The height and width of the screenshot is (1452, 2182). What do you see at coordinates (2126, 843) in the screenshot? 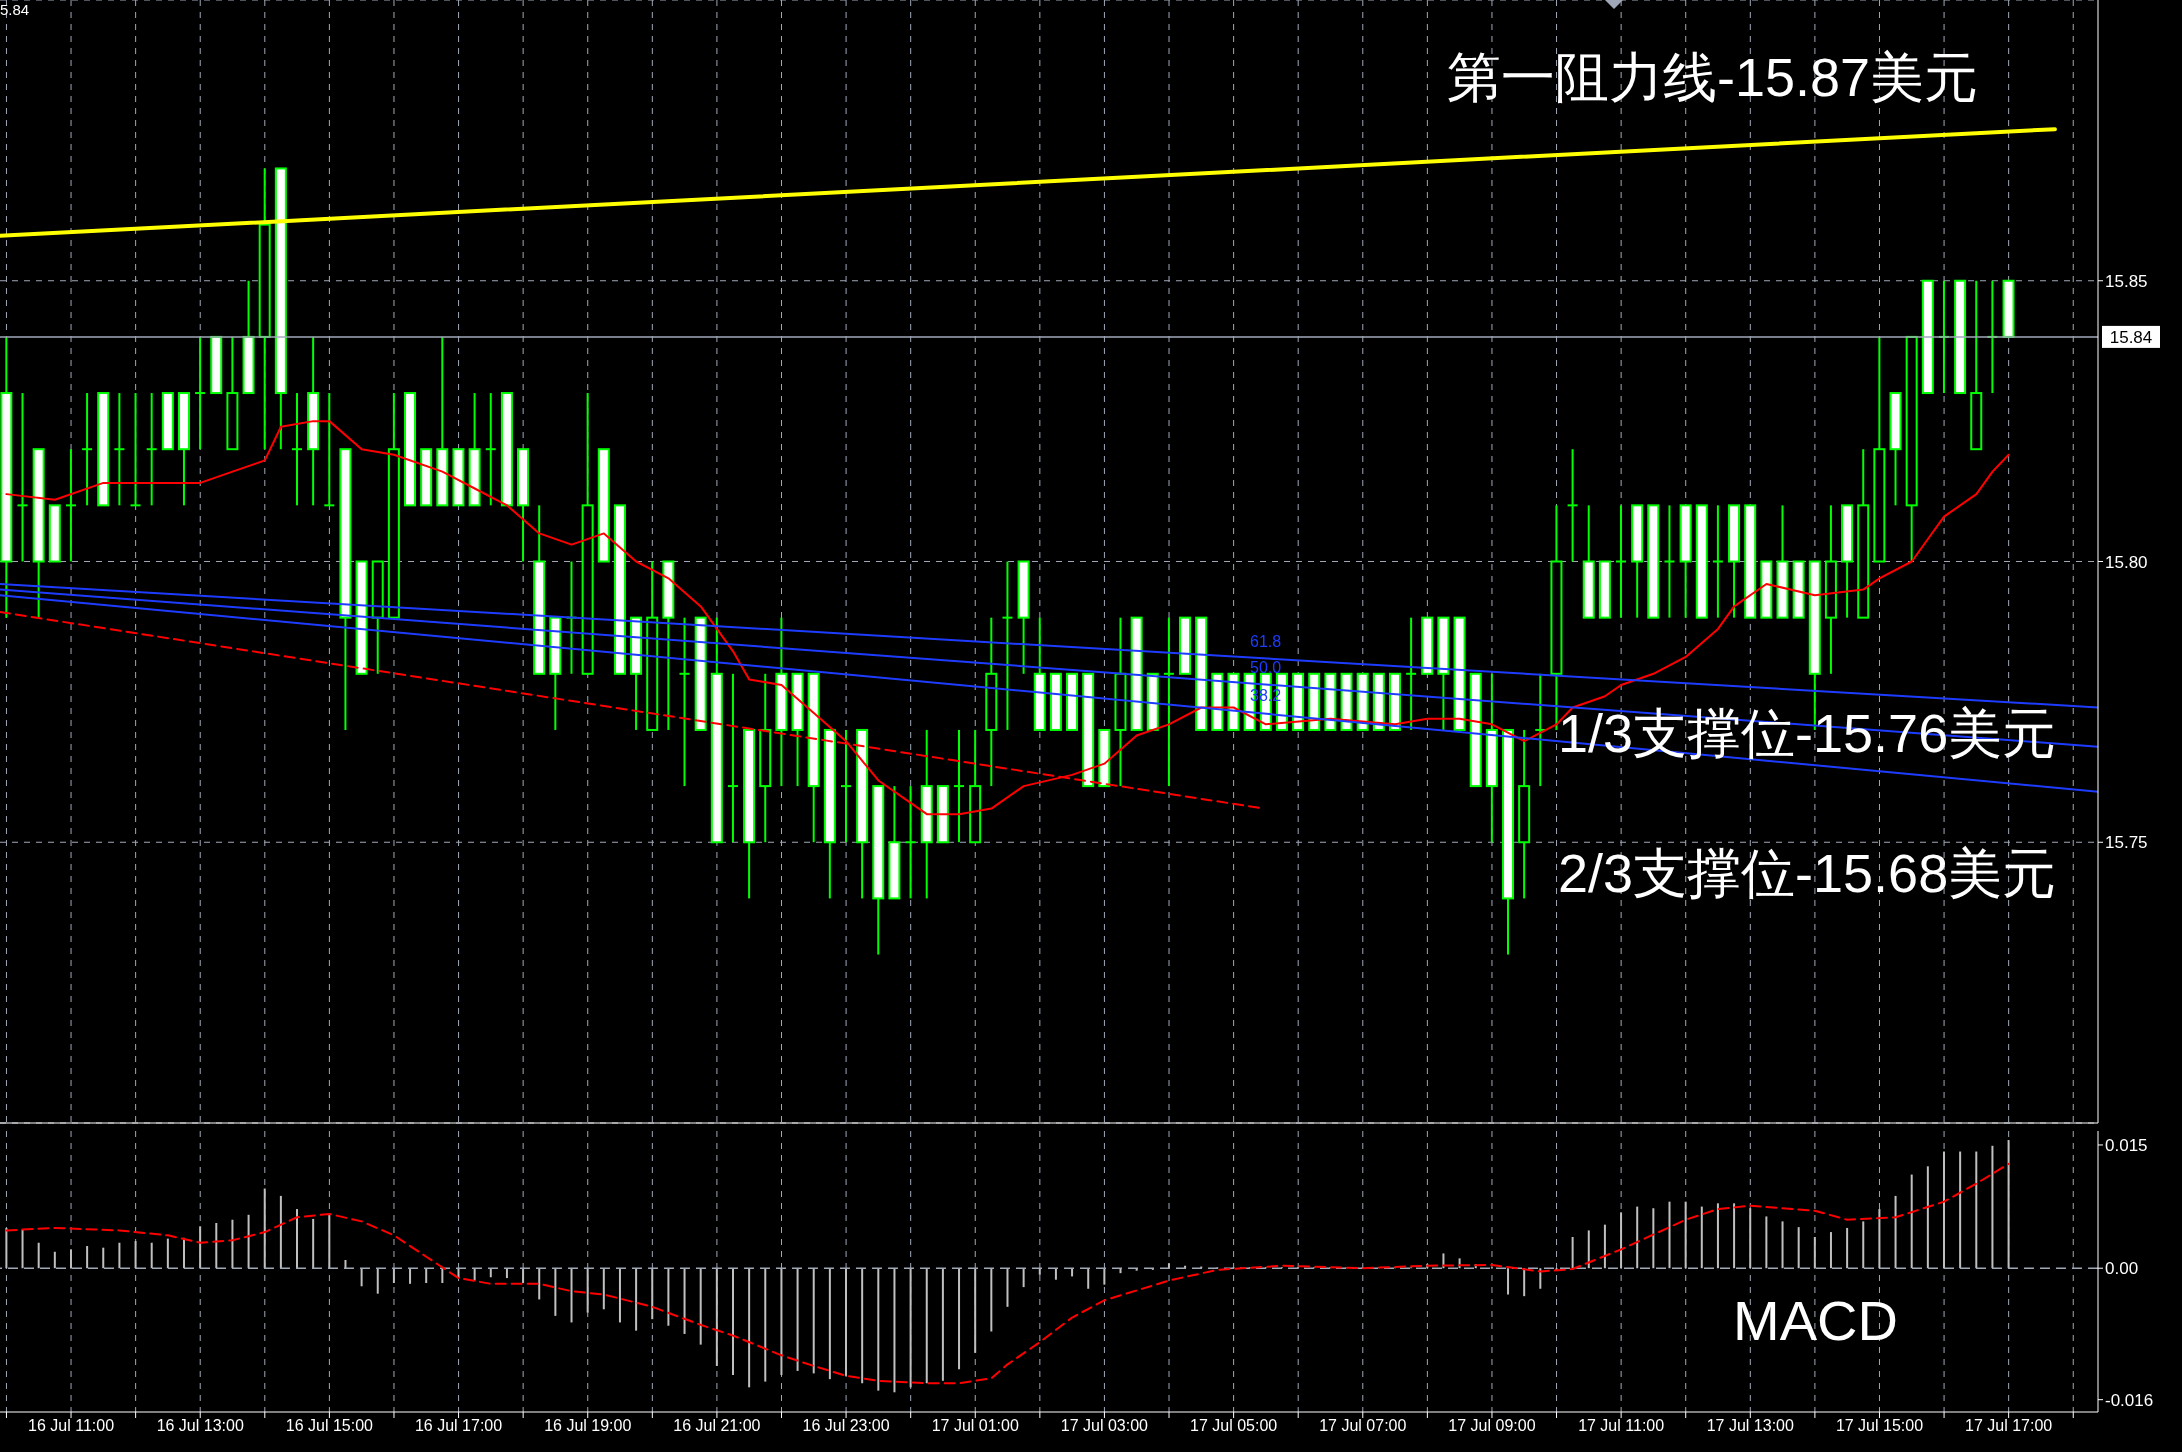
I see `y-tick-label: 15.75` at bounding box center [2126, 843].